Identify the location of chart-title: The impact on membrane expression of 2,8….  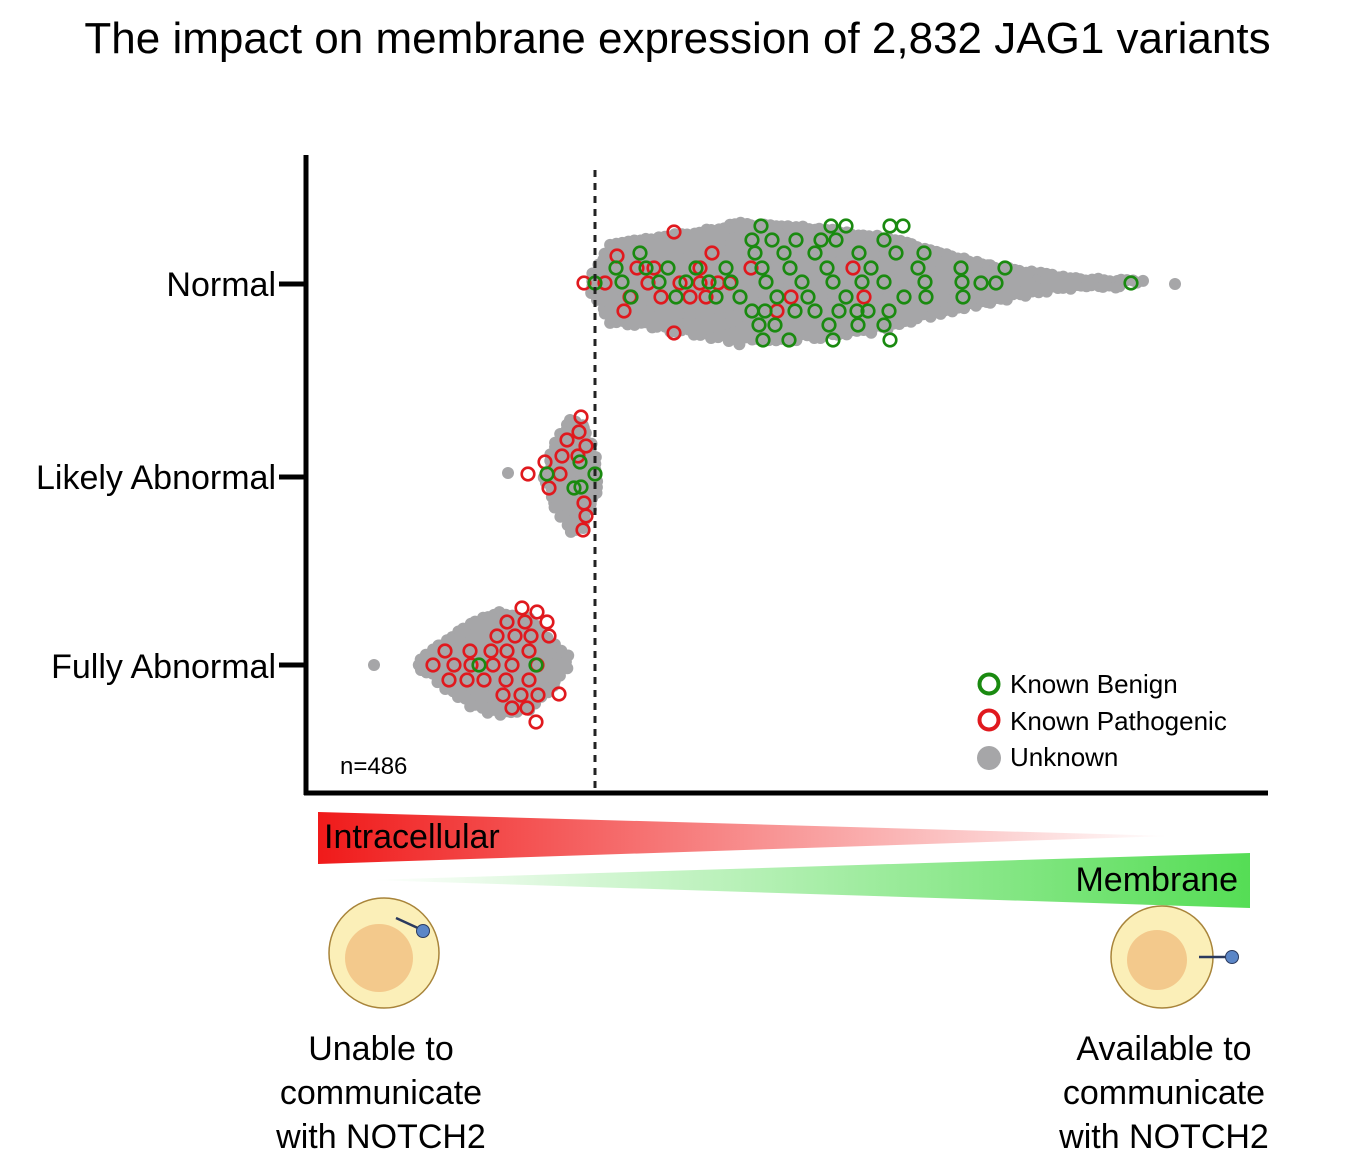
(677, 38).